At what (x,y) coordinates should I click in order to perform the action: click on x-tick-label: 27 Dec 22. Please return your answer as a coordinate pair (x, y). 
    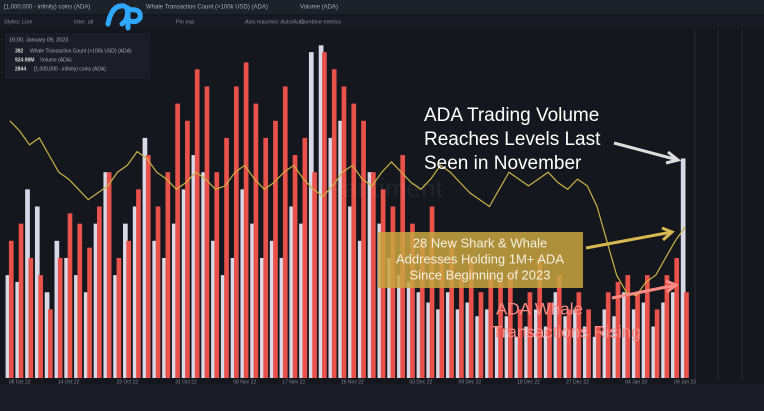
    Looking at the image, I should click on (577, 382).